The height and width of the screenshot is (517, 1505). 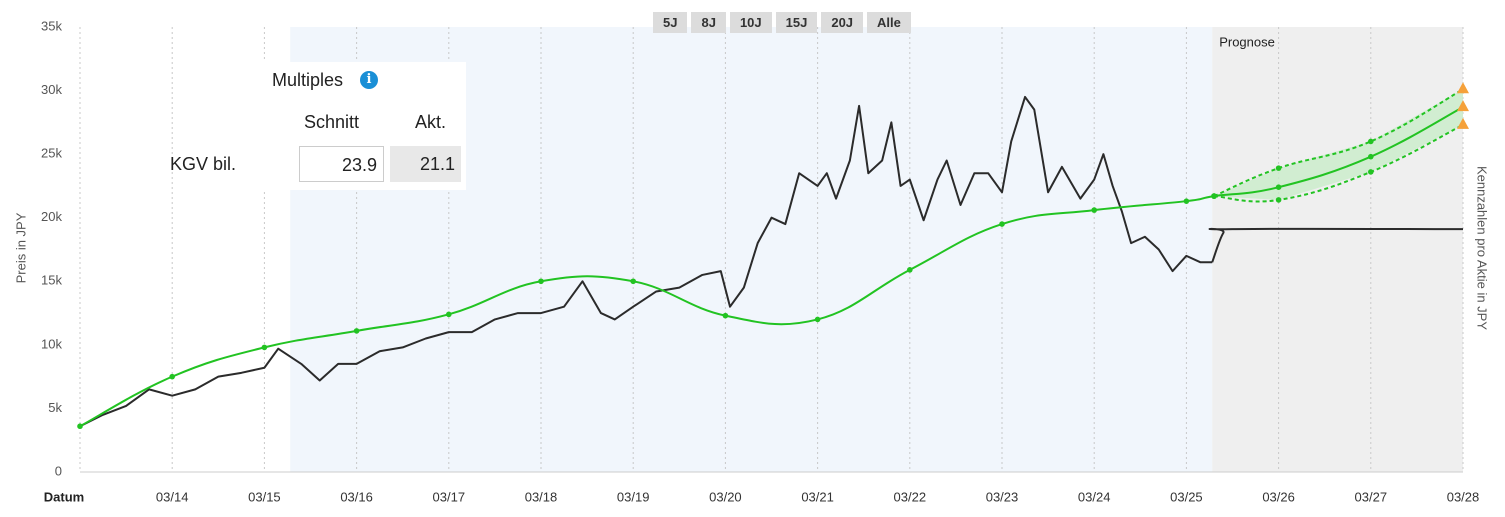 I want to click on column-header: Schnitt, so click(x=332, y=122).